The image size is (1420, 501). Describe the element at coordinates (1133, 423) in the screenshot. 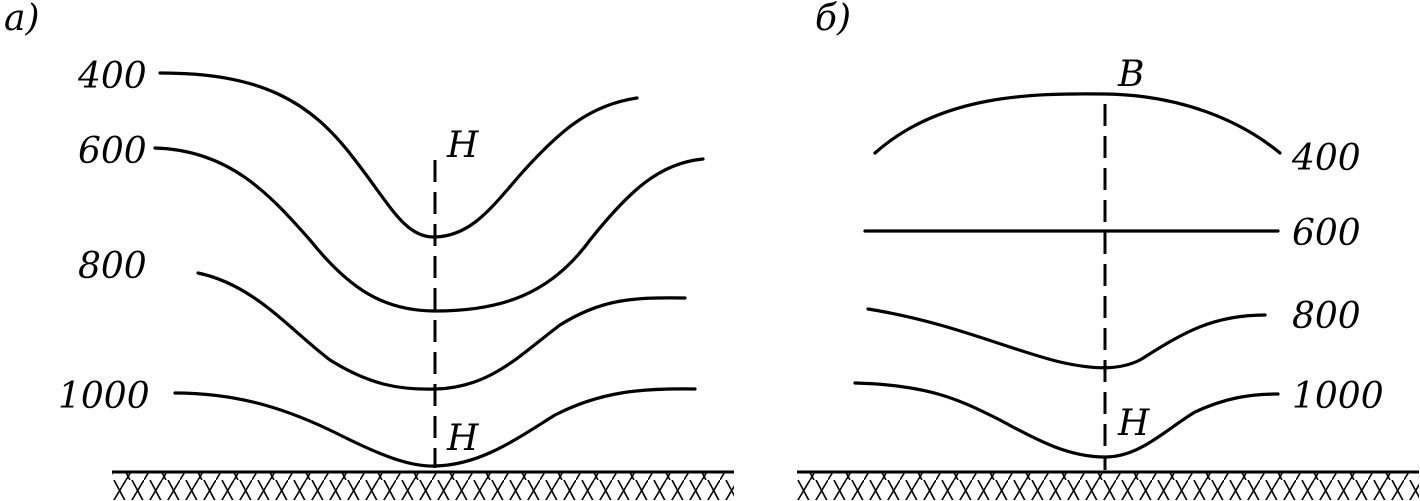

I see `panel-b-low-label: Н` at that location.